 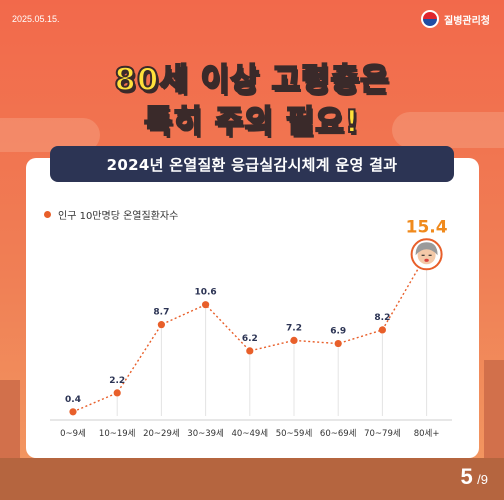 I want to click on data-label-highlight: 15.4, so click(x=427, y=227).